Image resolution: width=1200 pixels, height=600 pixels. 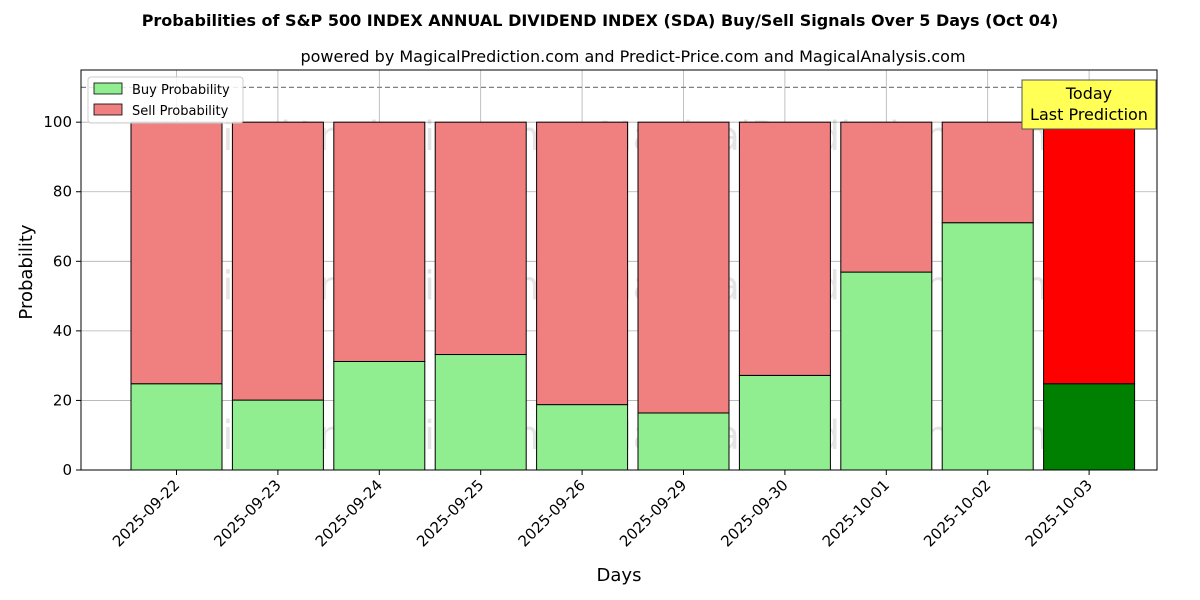 I want to click on today-annotation-box, so click(x=1089, y=104).